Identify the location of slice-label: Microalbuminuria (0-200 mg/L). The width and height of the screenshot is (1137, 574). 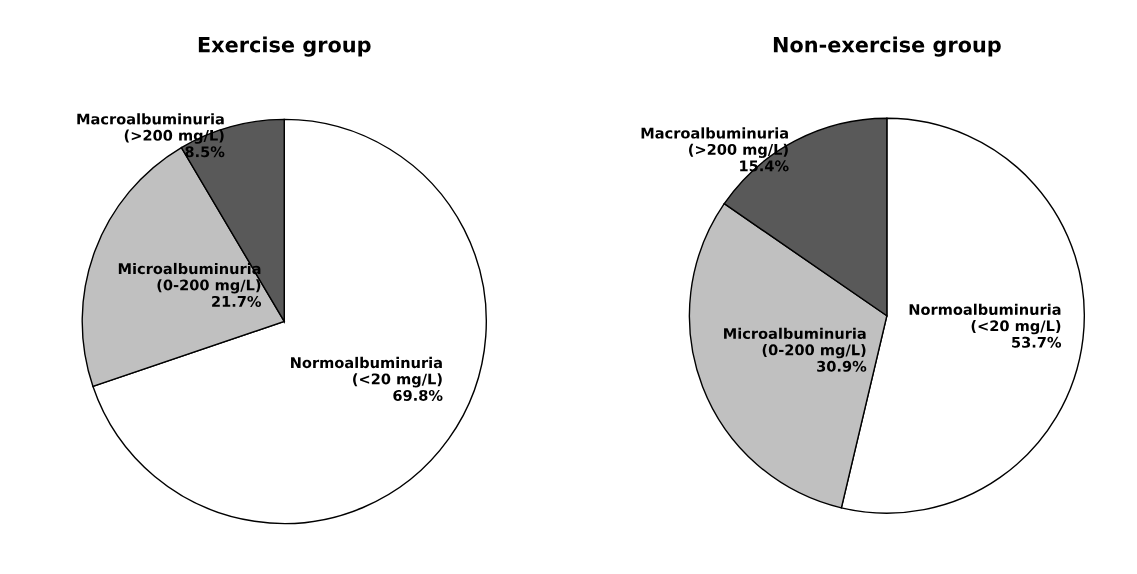
(795, 343).